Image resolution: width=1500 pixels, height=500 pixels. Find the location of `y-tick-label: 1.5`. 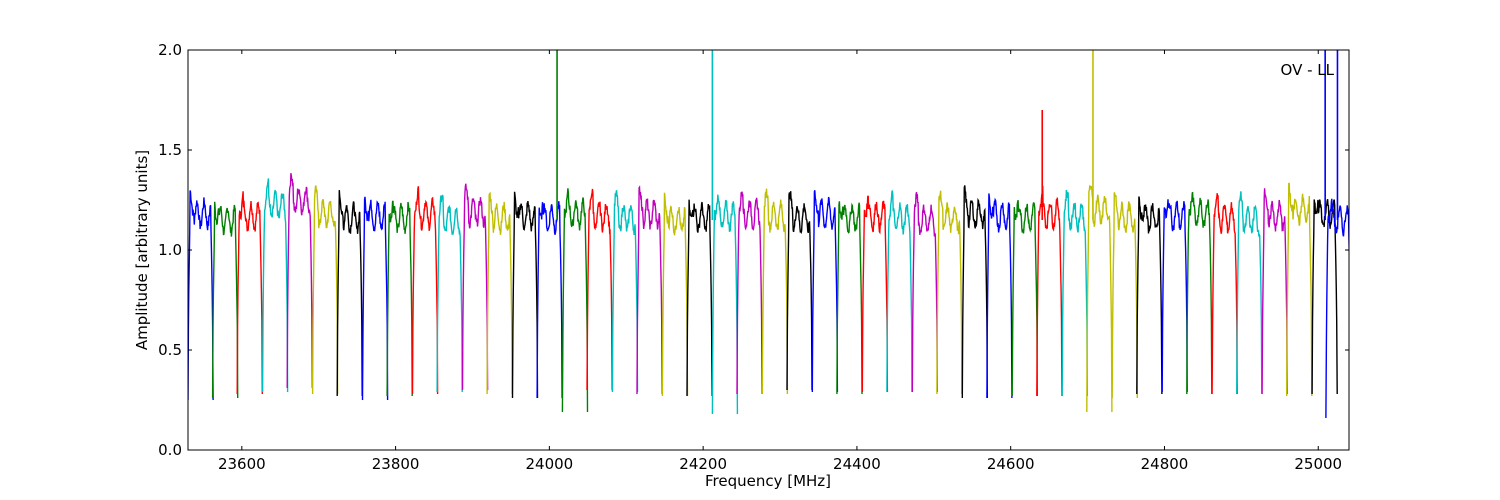

y-tick-label: 1.5 is located at coordinates (170, 150).